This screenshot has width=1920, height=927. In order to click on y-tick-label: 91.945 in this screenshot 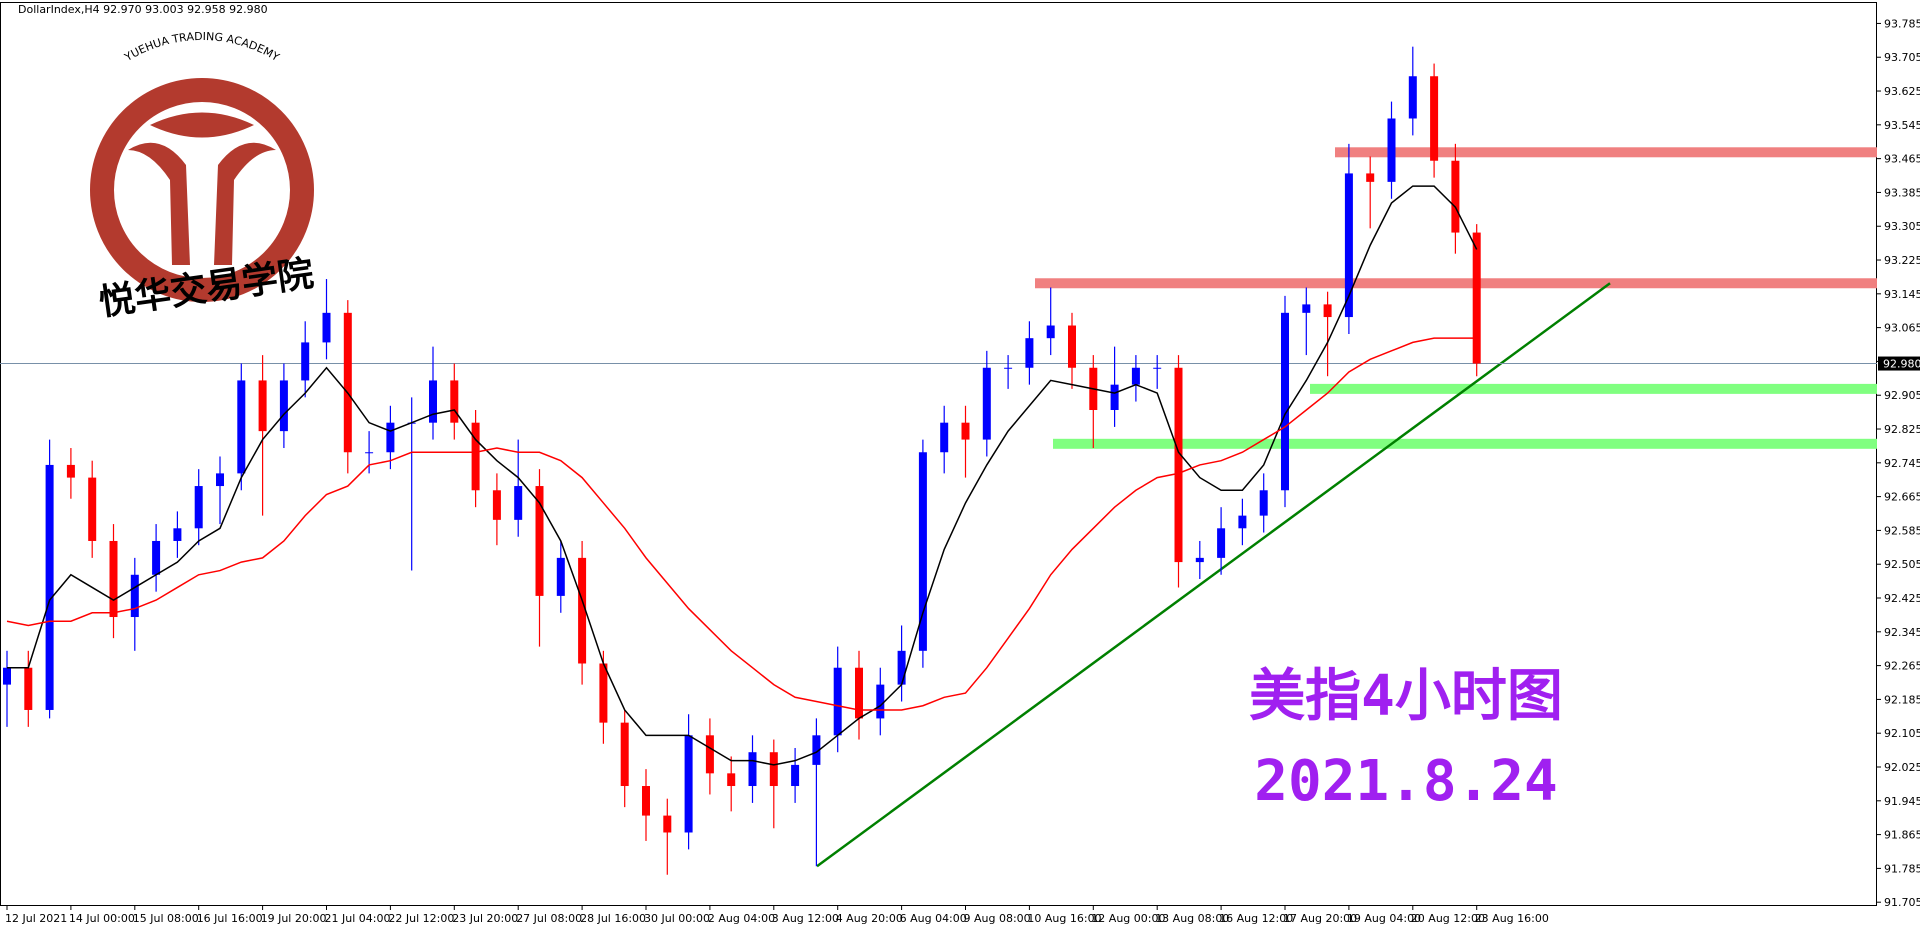, I will do `click(1902, 801)`.